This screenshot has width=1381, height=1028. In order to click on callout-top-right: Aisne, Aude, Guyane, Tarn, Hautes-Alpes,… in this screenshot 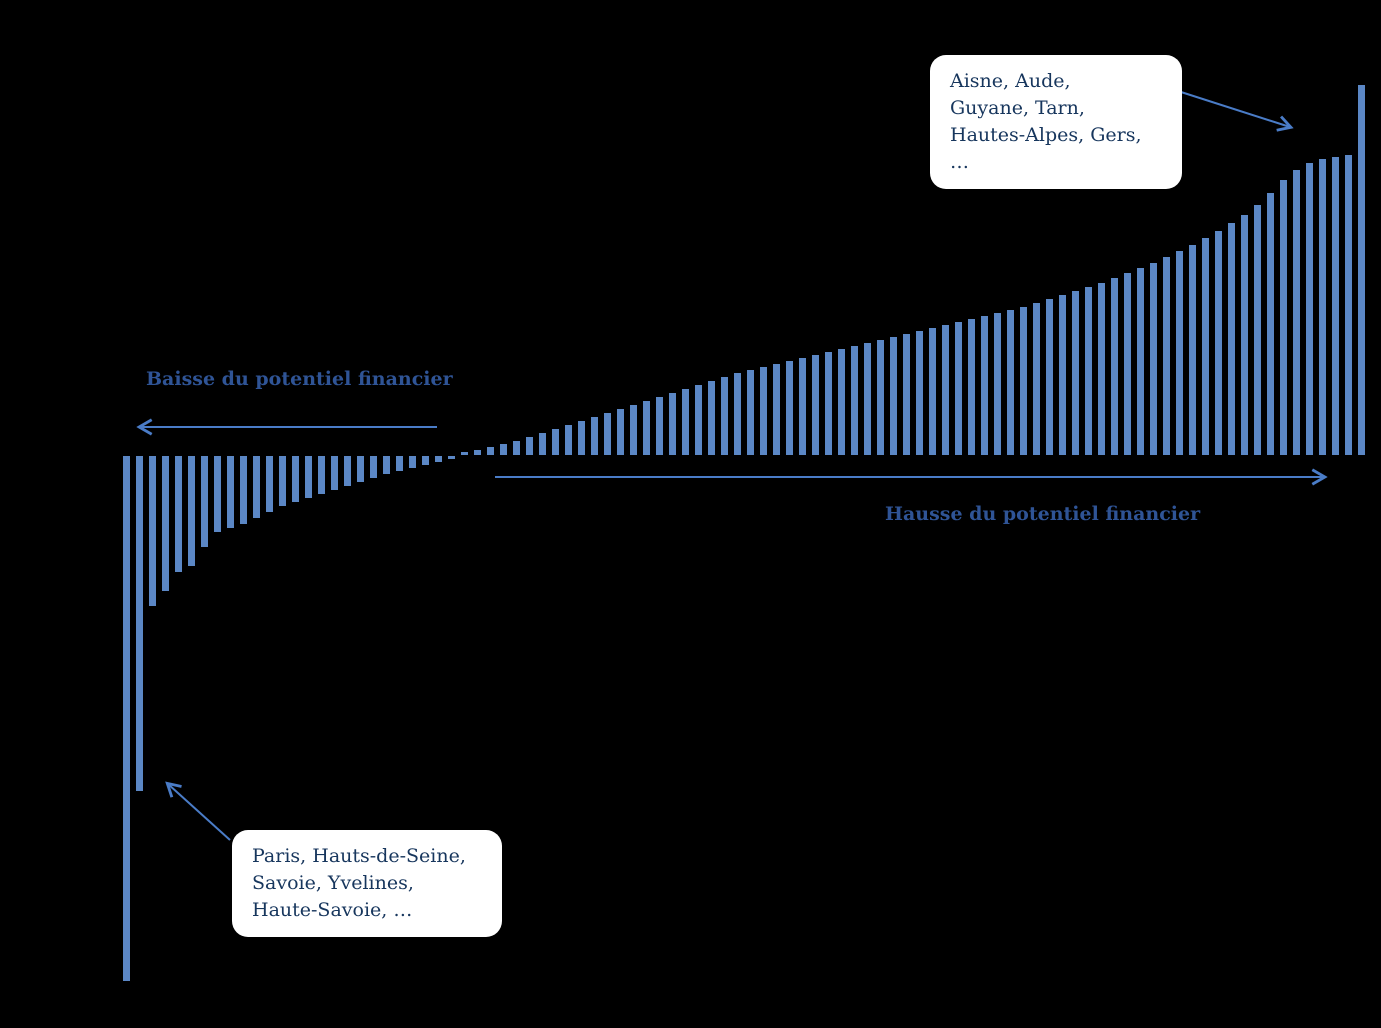, I will do `click(1056, 122)`.